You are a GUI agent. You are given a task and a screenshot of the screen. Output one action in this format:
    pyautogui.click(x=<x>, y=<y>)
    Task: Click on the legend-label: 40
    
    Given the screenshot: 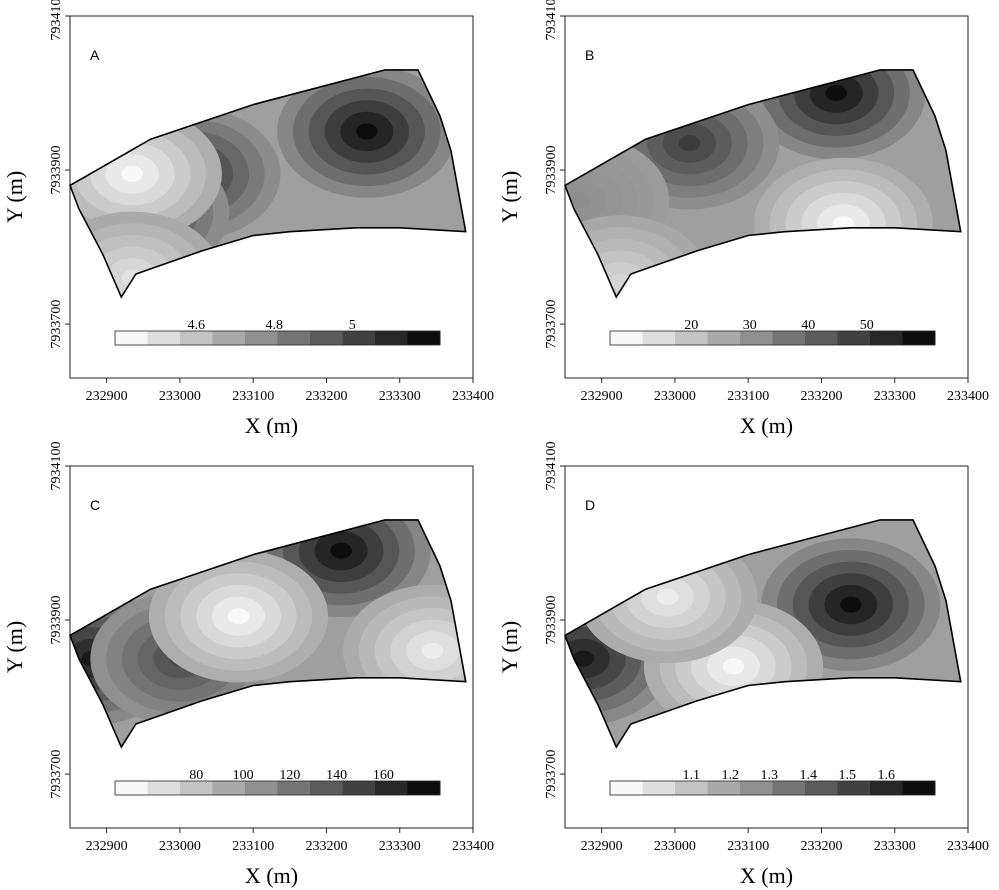 What is the action you would take?
    pyautogui.click(x=808, y=325)
    